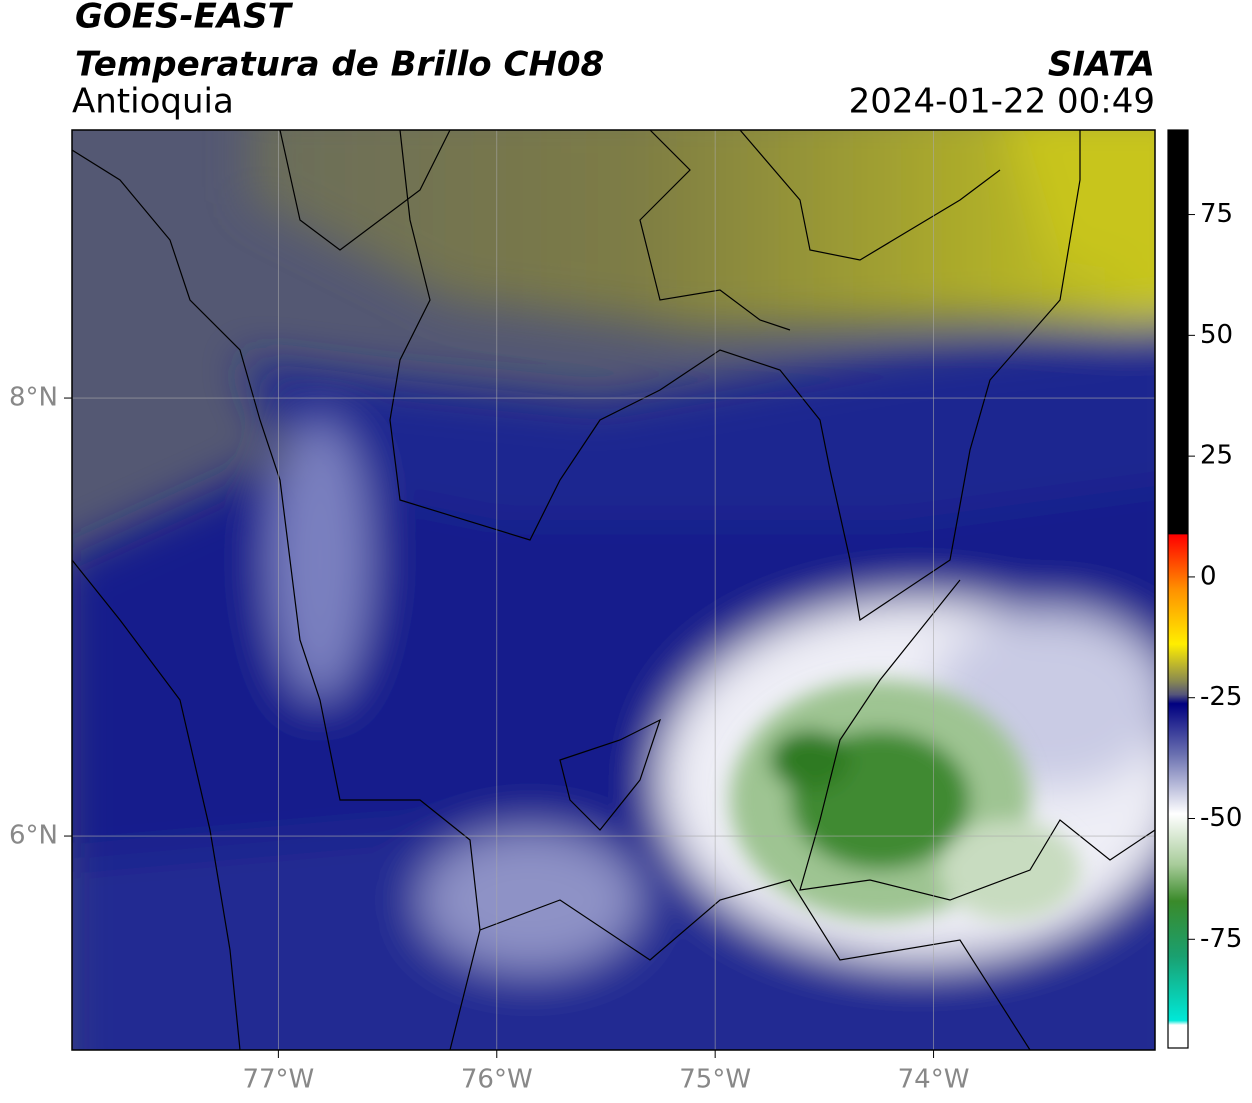 The width and height of the screenshot is (1252, 1103). What do you see at coordinates (153, 102) in the screenshot?
I see `region-label: Antioquia` at bounding box center [153, 102].